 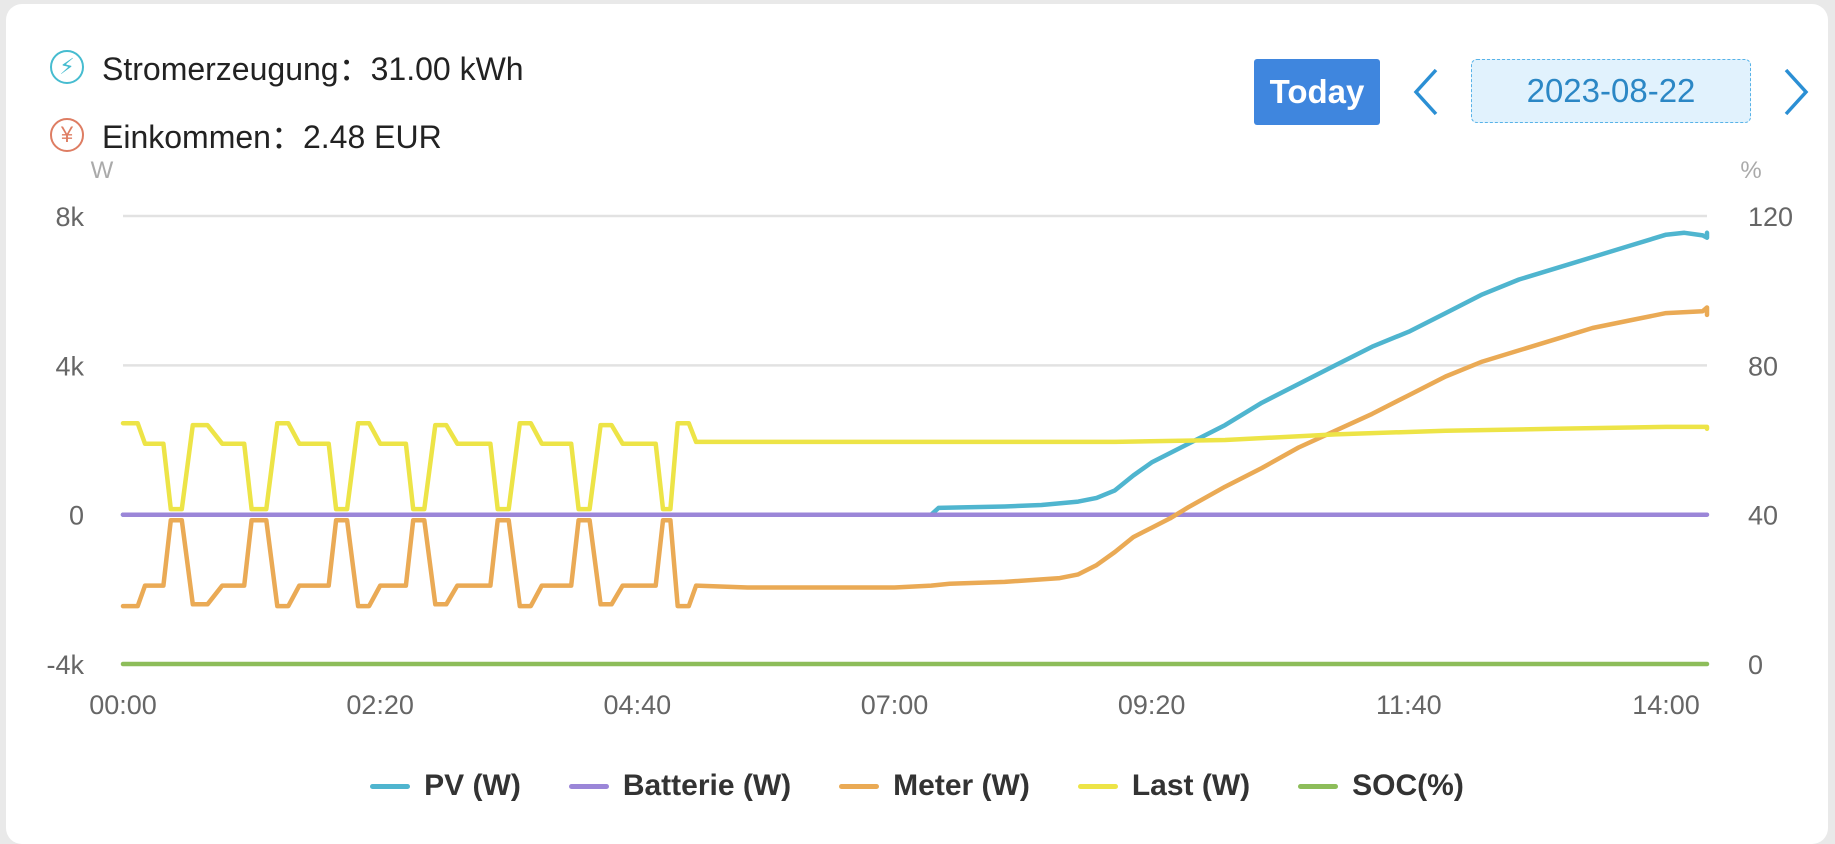 I want to click on legend-item: Batterie (W), so click(x=680, y=786).